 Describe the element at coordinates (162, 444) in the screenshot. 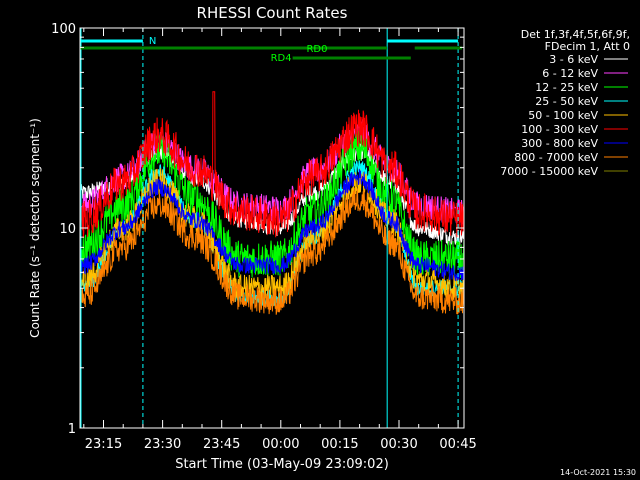

I see `x-tick-label: 23:30` at that location.